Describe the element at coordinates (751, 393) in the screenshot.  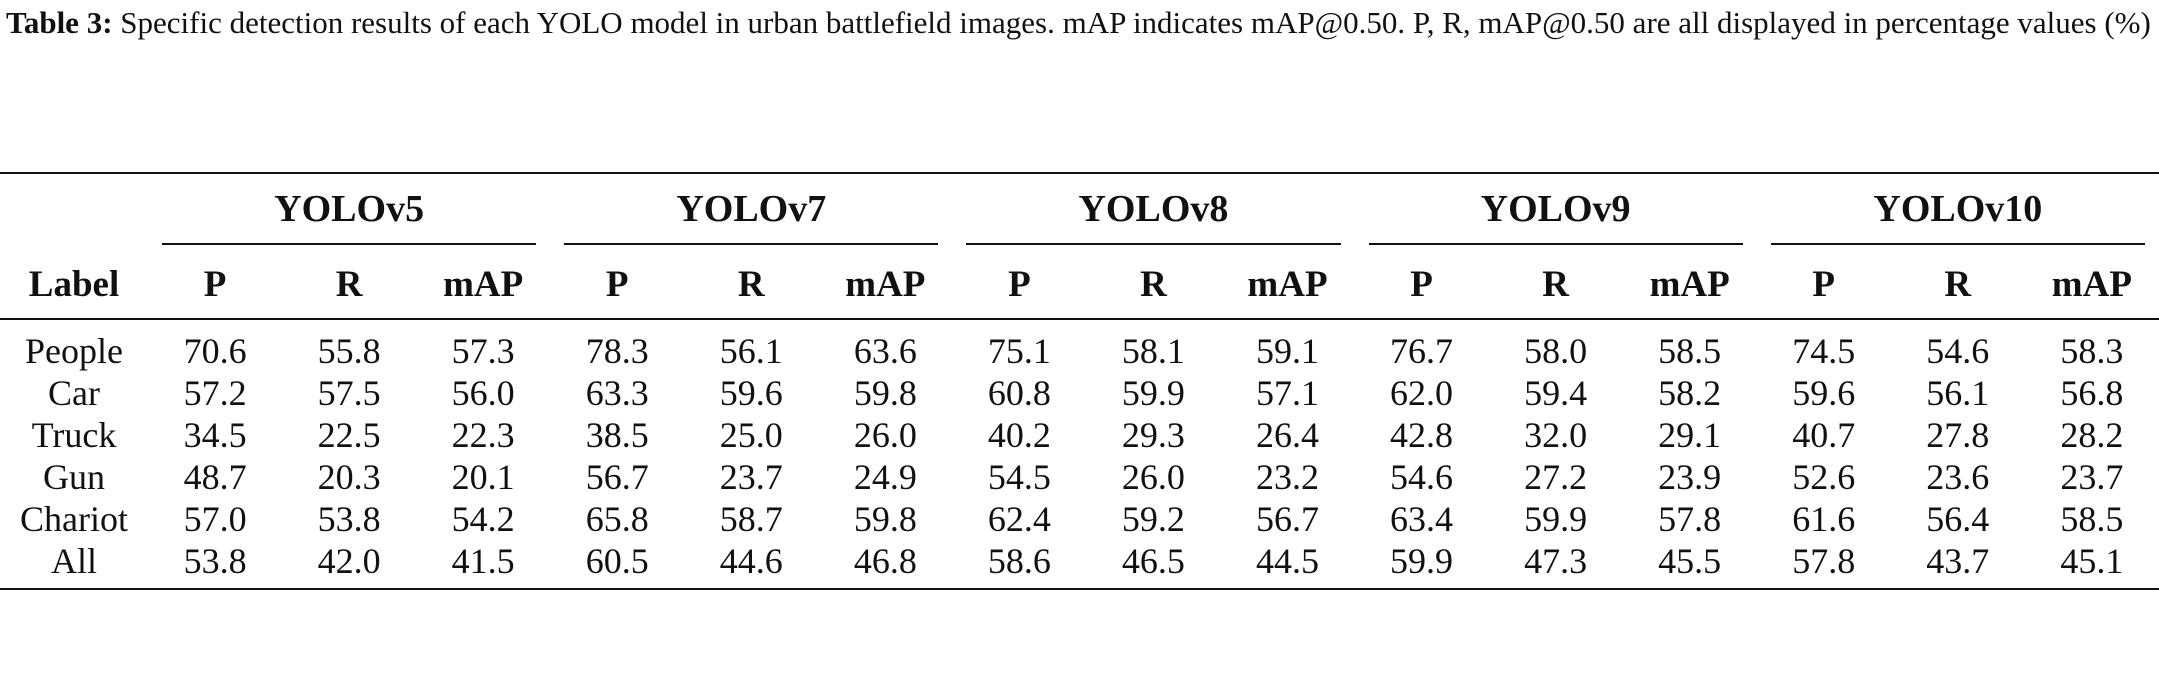
I see `table-cell: 59.6` at that location.